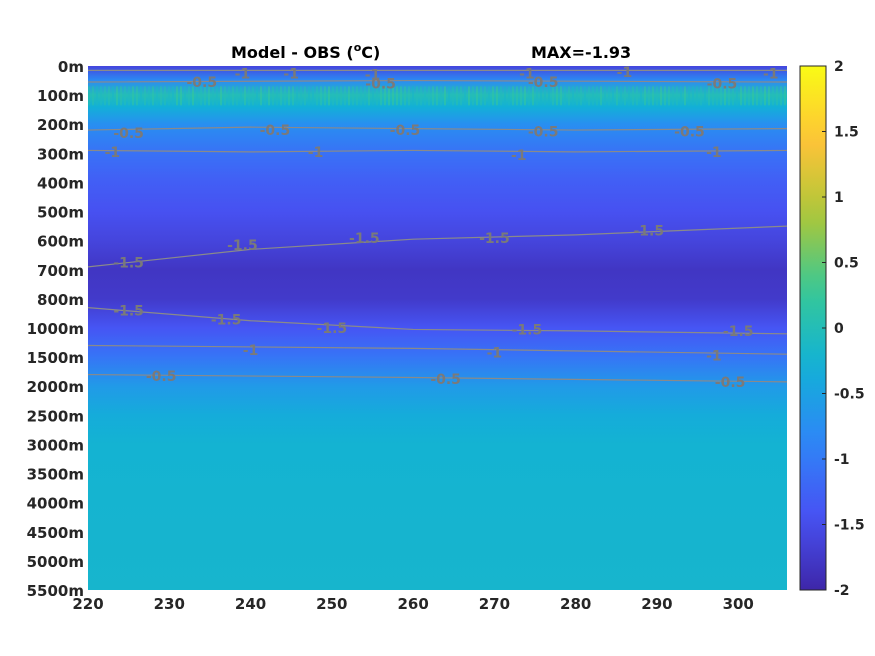 Image resolution: width=875 pixels, height=656 pixels. Describe the element at coordinates (55, 416) in the screenshot. I see `y-tick-label: 2500m` at that location.